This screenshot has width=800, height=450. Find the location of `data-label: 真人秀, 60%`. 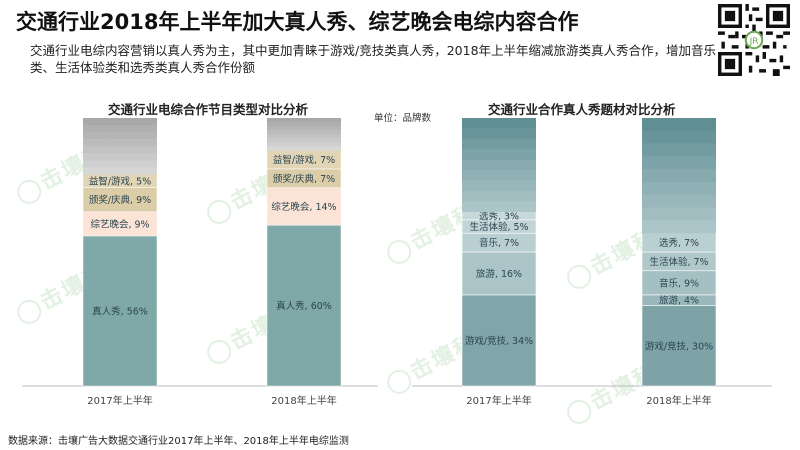

data-label: 真人秀, 60% is located at coordinates (304, 306).